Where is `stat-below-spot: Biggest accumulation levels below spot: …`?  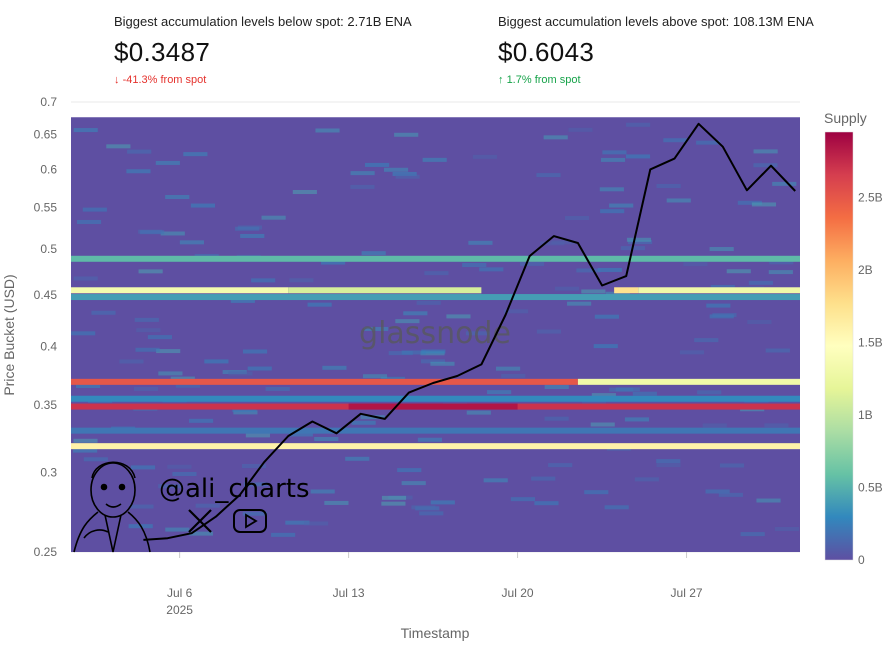 stat-below-spot: Biggest accumulation levels below spot: … is located at coordinates (263, 50).